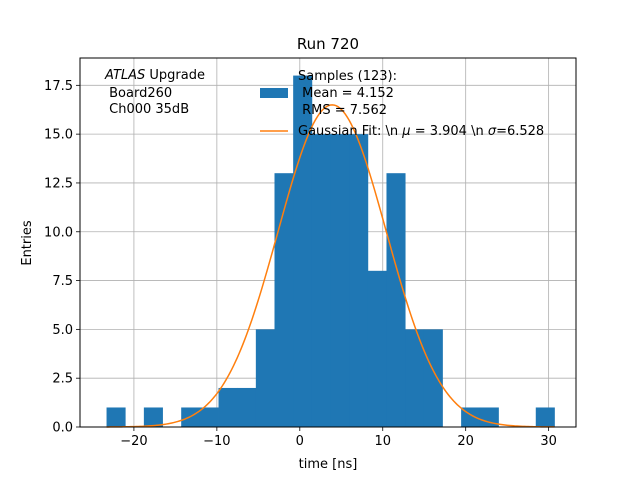  Describe the element at coordinates (62, 257) in the screenshot. I see `y-axis-ticks: 0.0 2.5 5.0 7.5 10.0 12.5 15.0 17.5` at that location.